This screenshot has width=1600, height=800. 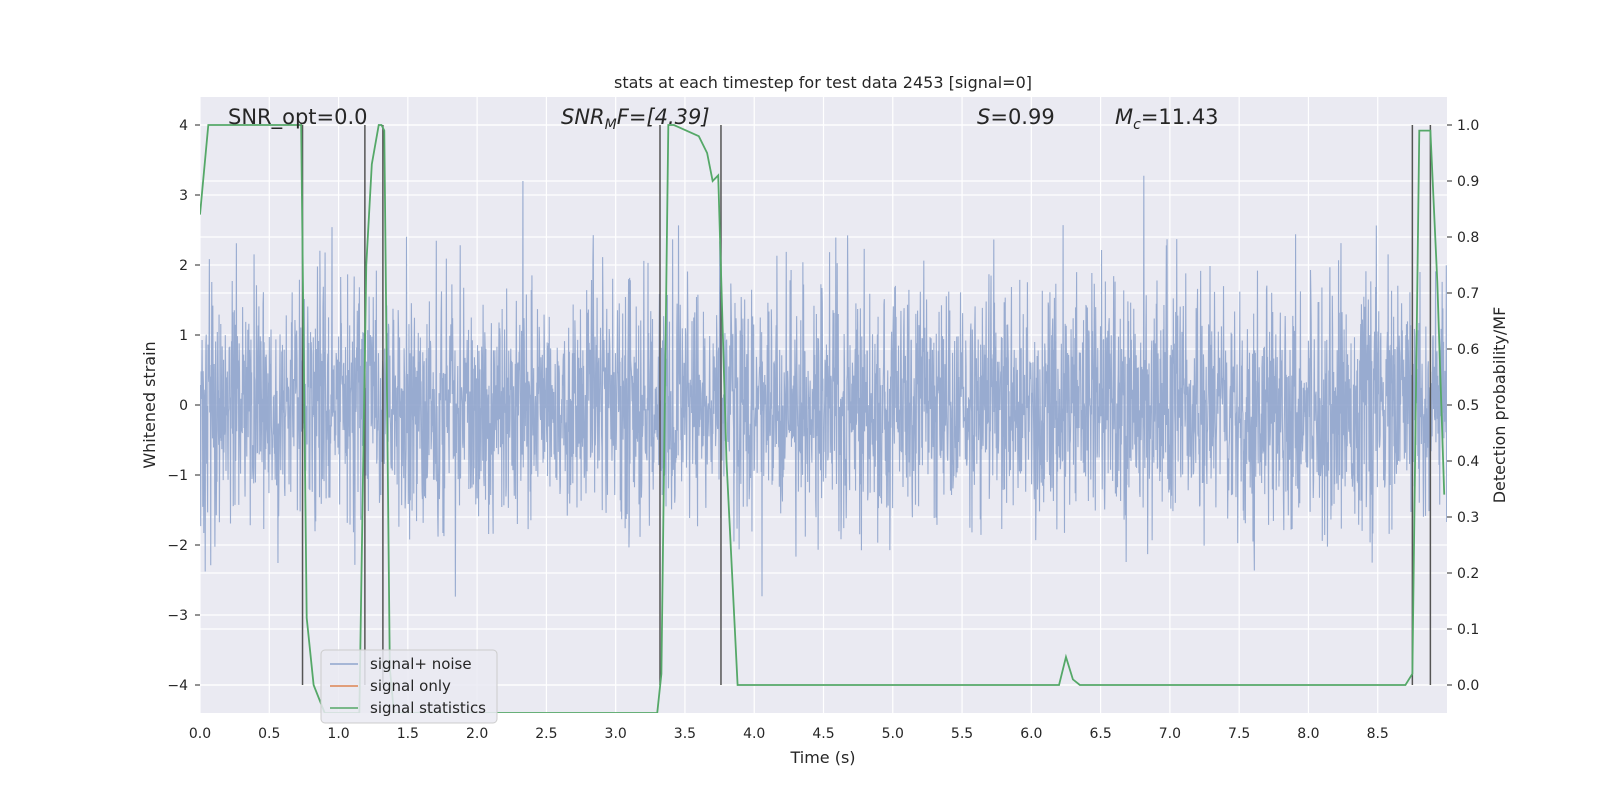 What do you see at coordinates (1468, 574) in the screenshot?
I see `y2-tick-label: 0.2` at bounding box center [1468, 574].